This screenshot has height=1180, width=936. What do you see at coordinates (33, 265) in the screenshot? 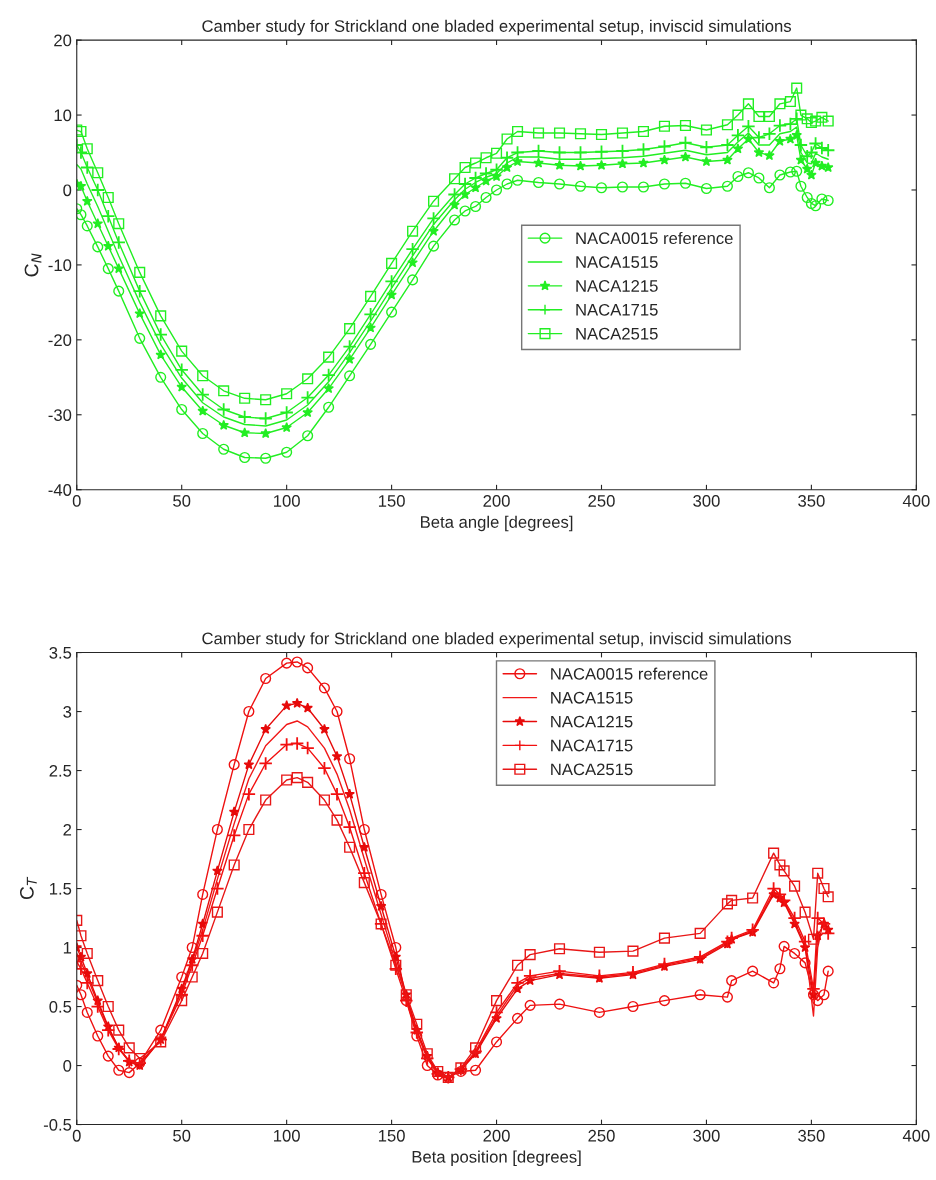
I see `y-axis-title: C$_{N}$` at bounding box center [33, 265].